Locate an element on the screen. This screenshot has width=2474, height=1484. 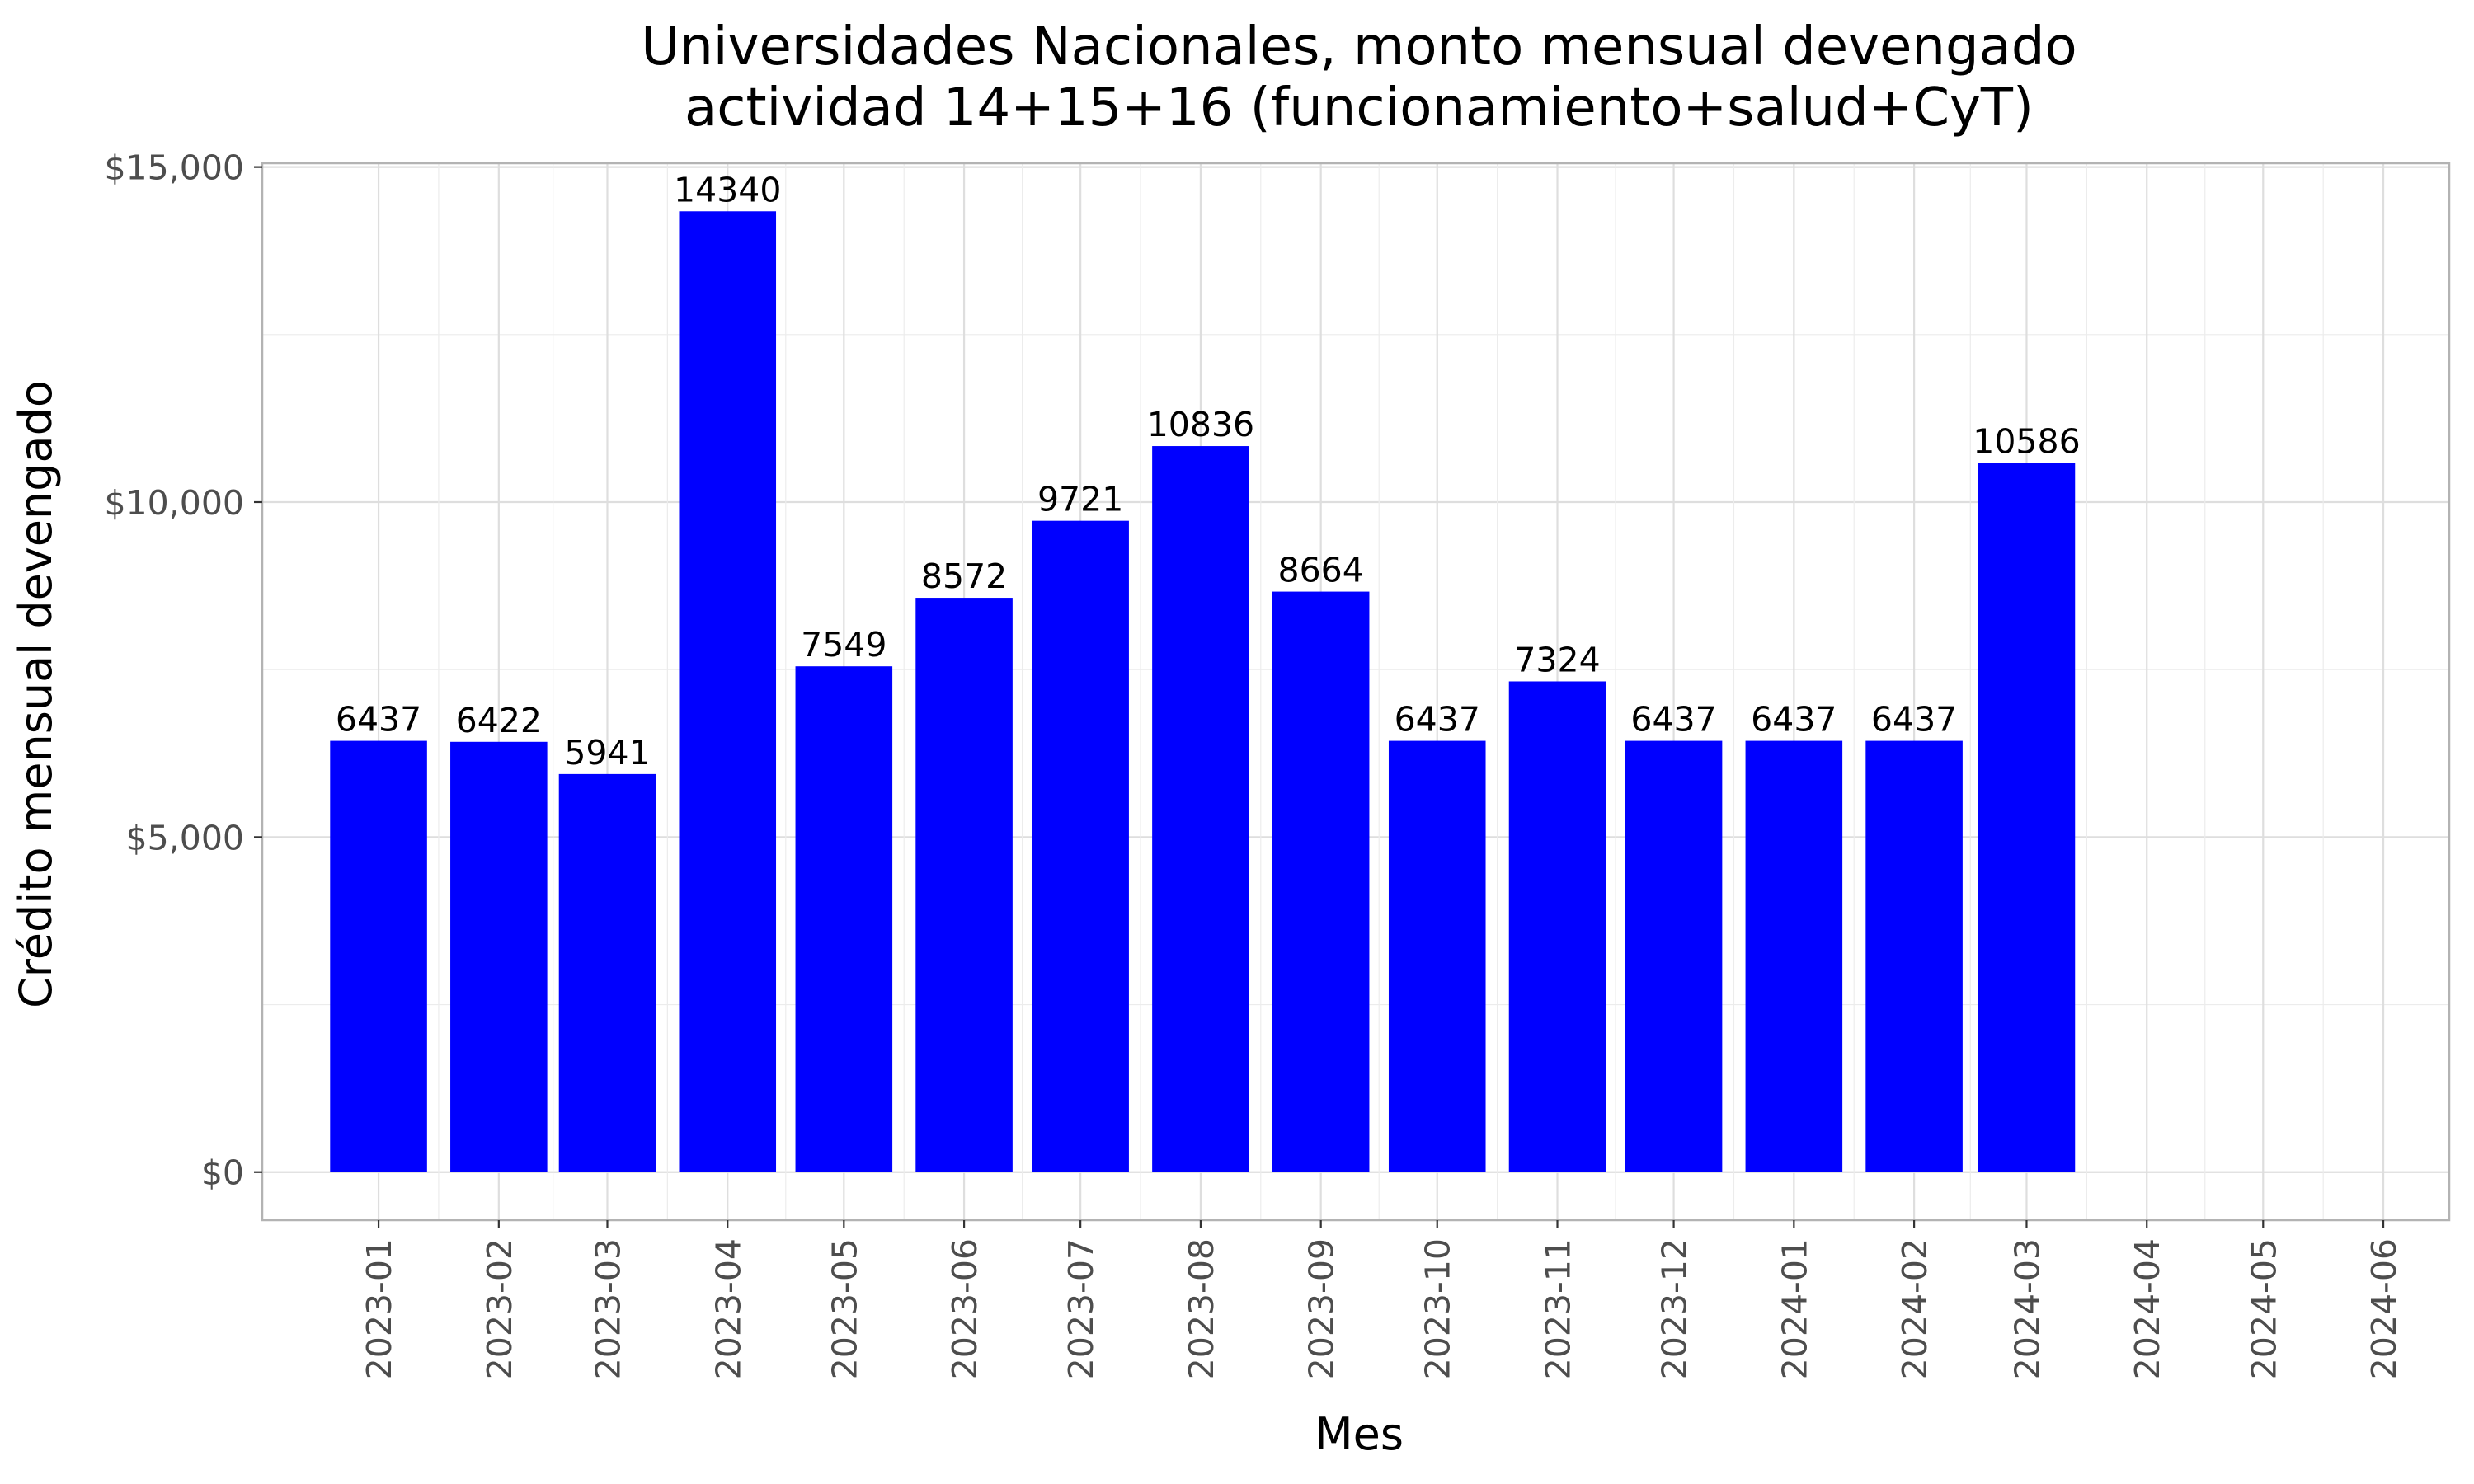
data-label-2024-01: 6437 is located at coordinates (1794, 720).